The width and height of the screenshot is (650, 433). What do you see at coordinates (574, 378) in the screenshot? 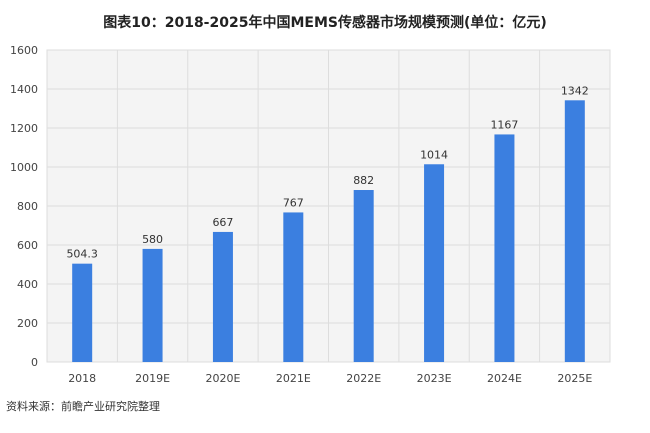
I see `x-tick-label: 2025E` at bounding box center [574, 378].